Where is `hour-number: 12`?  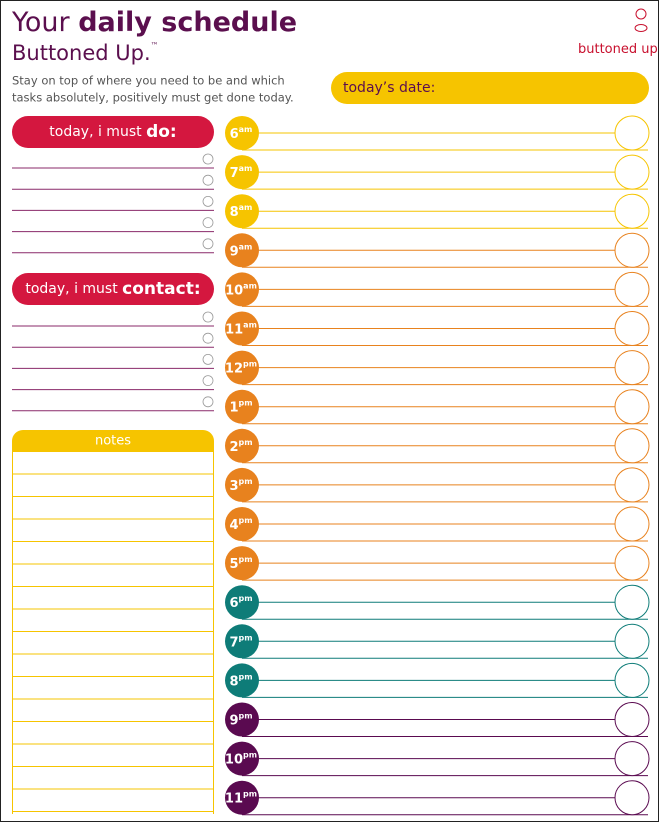 hour-number: 12 is located at coordinates (234, 368).